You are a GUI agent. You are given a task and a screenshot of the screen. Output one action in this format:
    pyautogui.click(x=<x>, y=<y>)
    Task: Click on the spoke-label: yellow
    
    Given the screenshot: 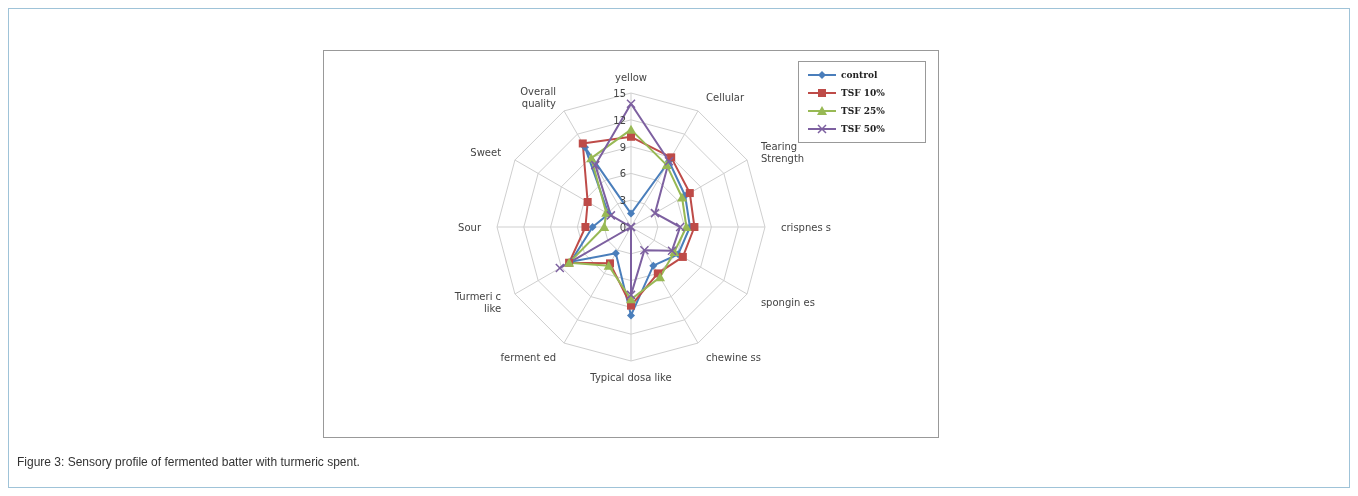 What is the action you would take?
    pyautogui.click(x=631, y=77)
    